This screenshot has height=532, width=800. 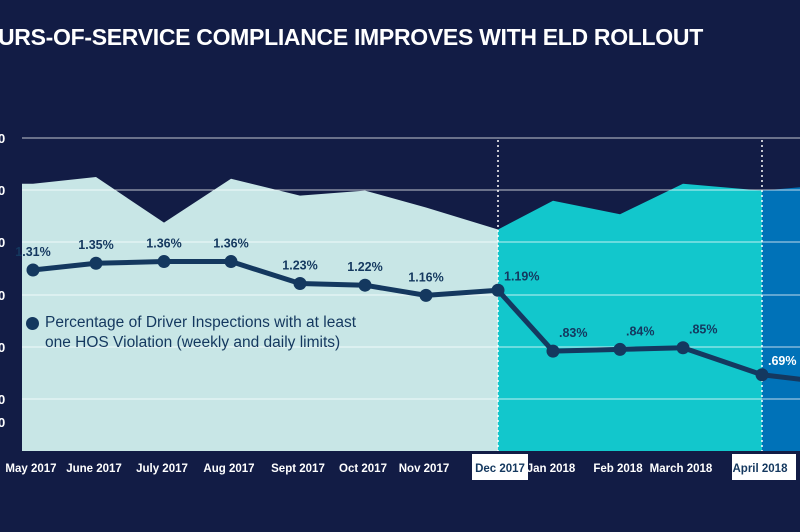 I want to click on x-tick-label: July 2017, so click(x=162, y=469).